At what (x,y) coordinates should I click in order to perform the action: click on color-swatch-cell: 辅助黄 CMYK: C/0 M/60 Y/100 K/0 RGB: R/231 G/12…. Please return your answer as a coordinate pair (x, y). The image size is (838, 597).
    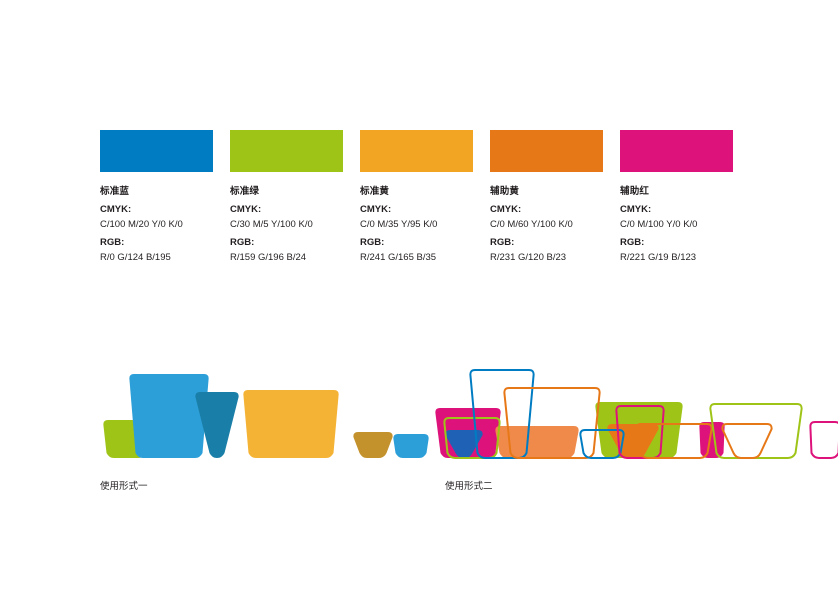
    Looking at the image, I should click on (546, 200).